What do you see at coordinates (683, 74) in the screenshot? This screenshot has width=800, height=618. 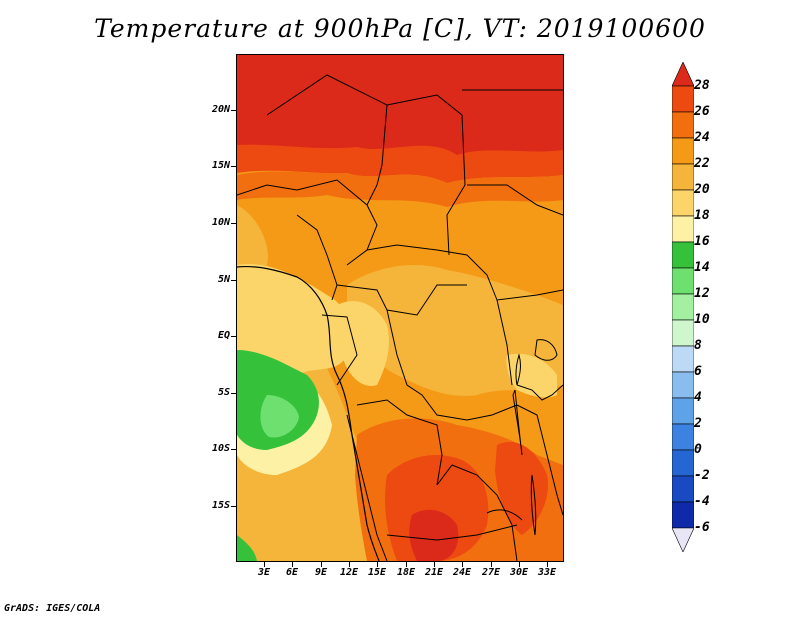 I see `colorbar-top-arrow` at bounding box center [683, 74].